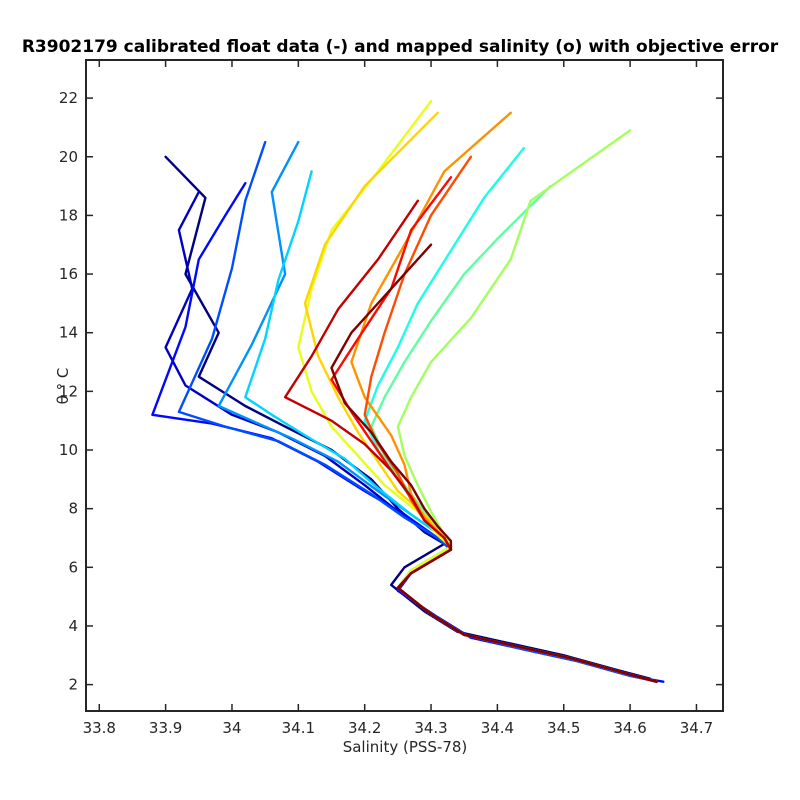 Image resolution: width=800 pixels, height=800 pixels. I want to click on x-tick-label: 34, so click(231, 728).